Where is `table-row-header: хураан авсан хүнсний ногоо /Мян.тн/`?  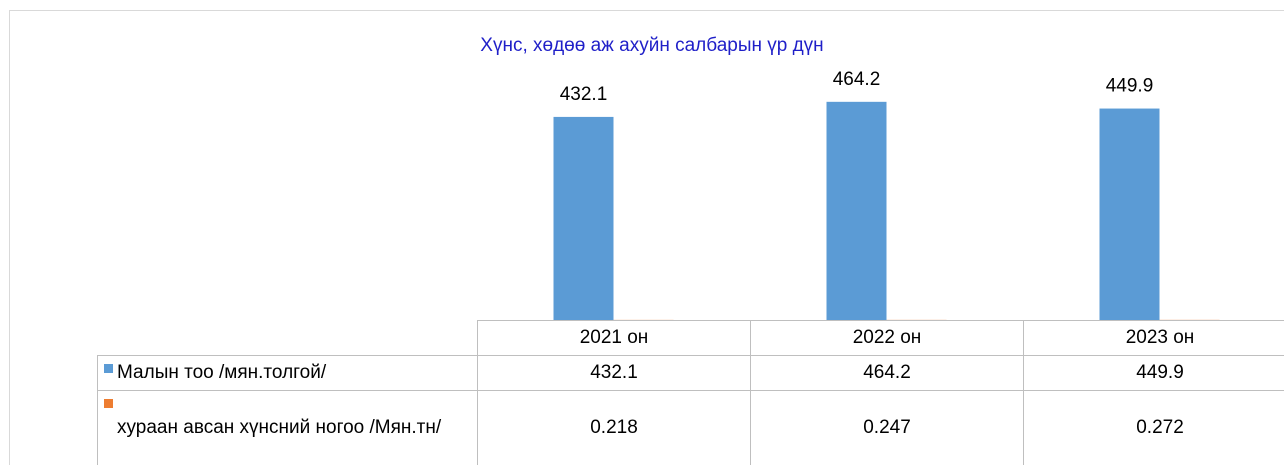 table-row-header: хураан авсан хүнсний ногоо /Мян.тн/ is located at coordinates (287, 427).